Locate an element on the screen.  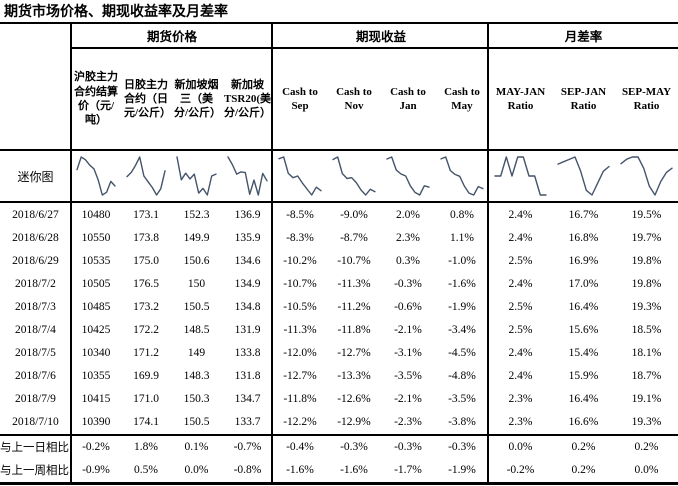
column-header: Cash to Nov is located at coordinates (354, 98).